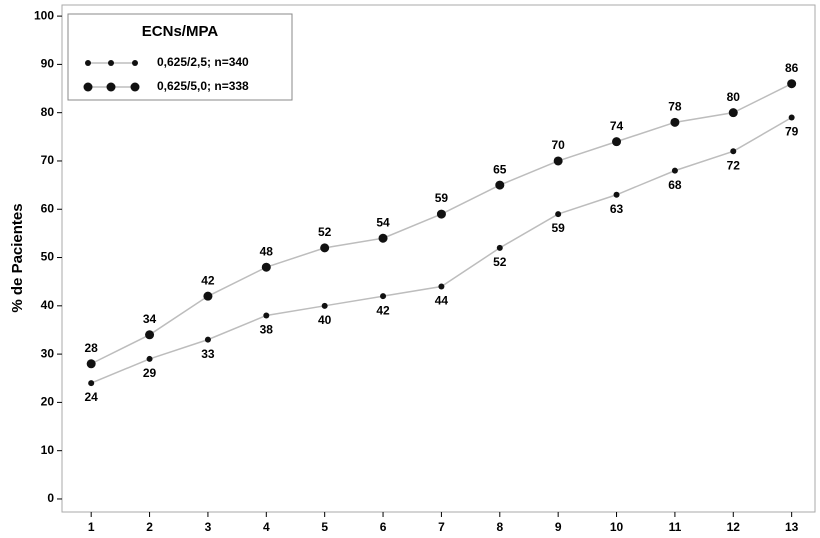 This screenshot has height=538, width=820. I want to click on x-tick-label: 12, so click(734, 527).